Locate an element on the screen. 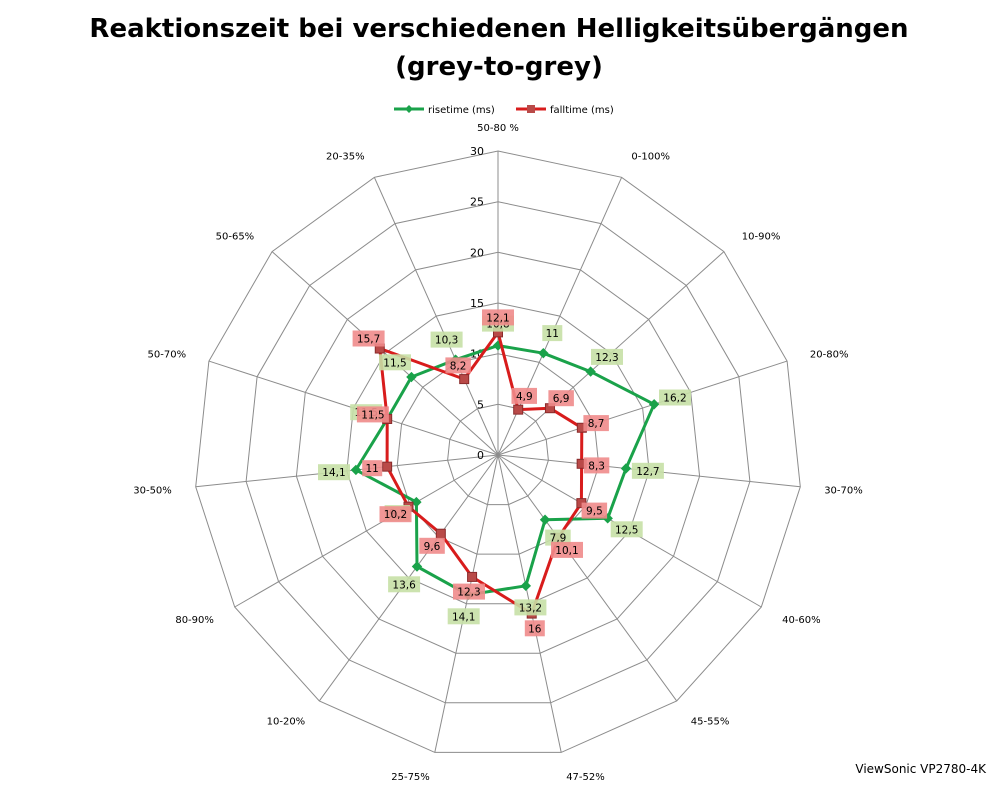 This screenshot has height=786, width=998. category-label: 0-100% is located at coordinates (650, 156).